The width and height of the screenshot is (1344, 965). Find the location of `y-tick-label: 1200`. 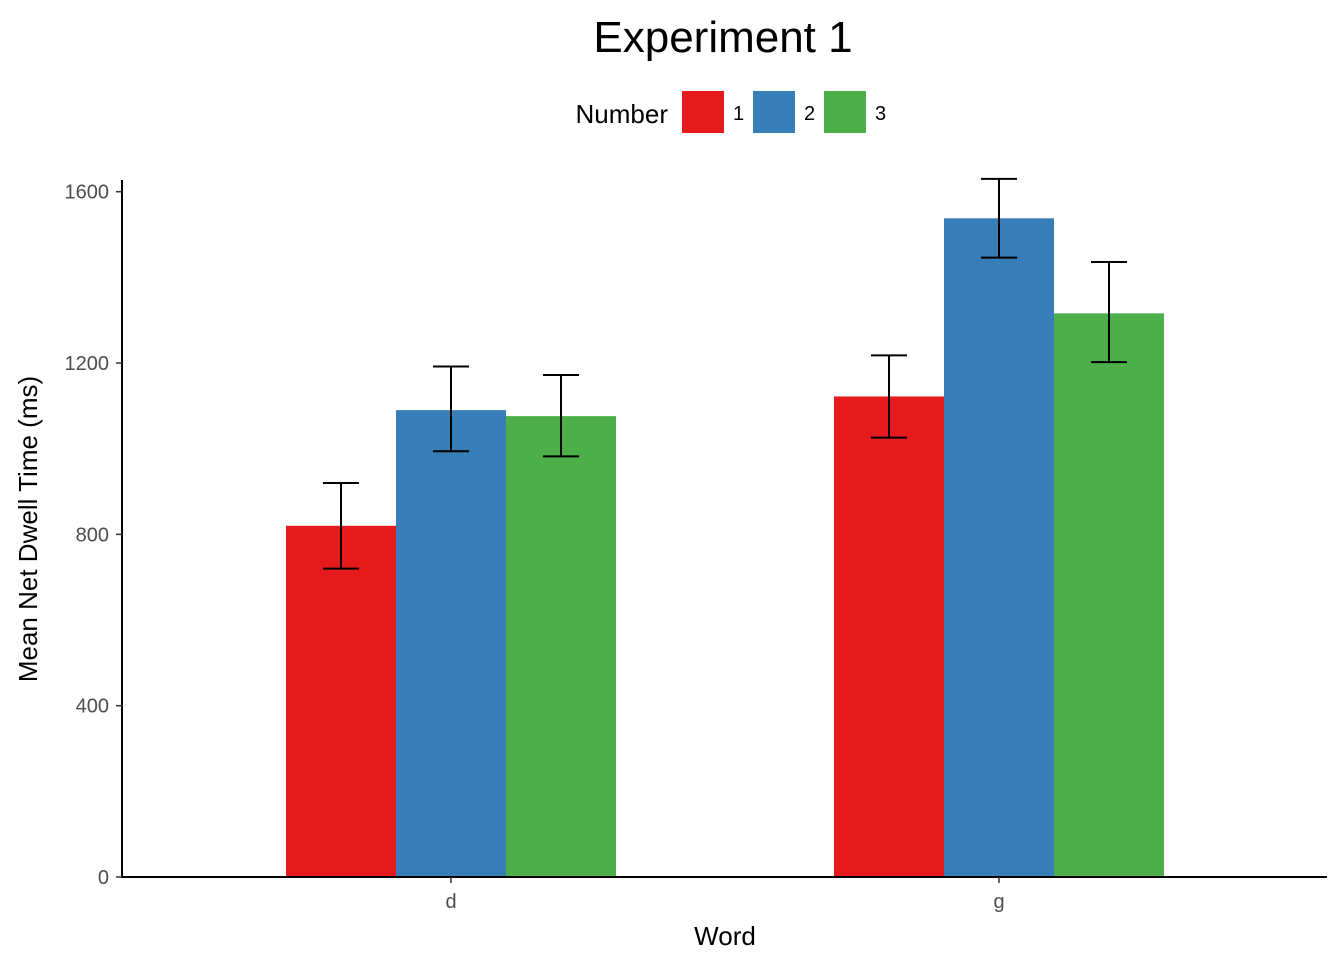

y-tick-label: 1200 is located at coordinates (87, 364).